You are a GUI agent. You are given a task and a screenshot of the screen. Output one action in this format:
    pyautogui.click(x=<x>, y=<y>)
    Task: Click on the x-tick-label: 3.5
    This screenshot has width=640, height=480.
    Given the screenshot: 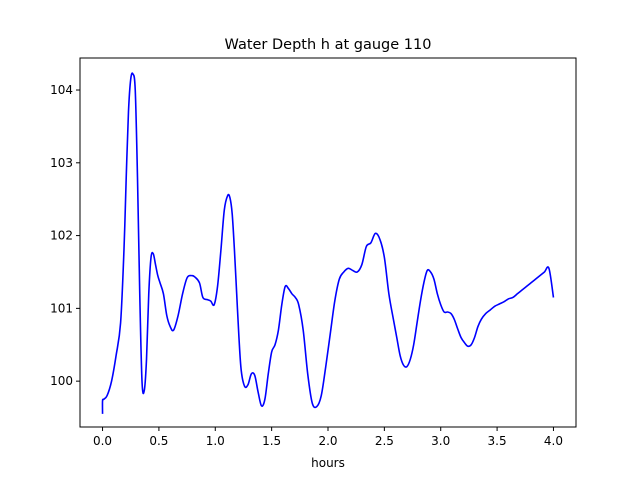 What is the action you would take?
    pyautogui.click(x=497, y=441)
    